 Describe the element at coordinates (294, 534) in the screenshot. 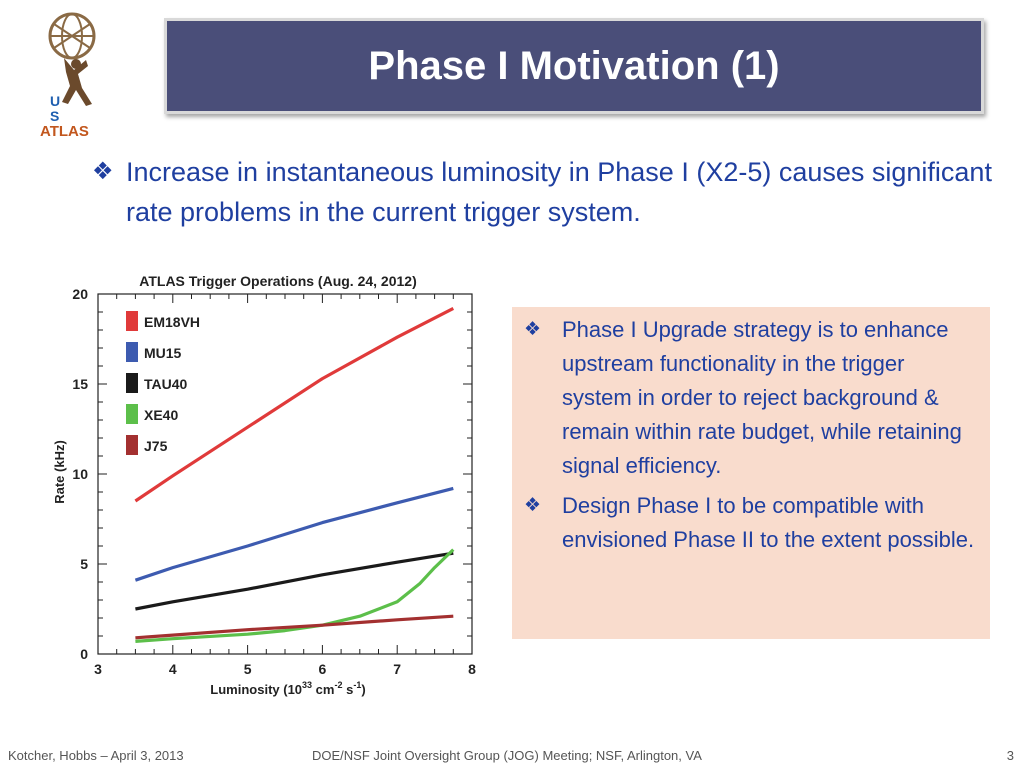

I see `series-line-mu15` at that location.